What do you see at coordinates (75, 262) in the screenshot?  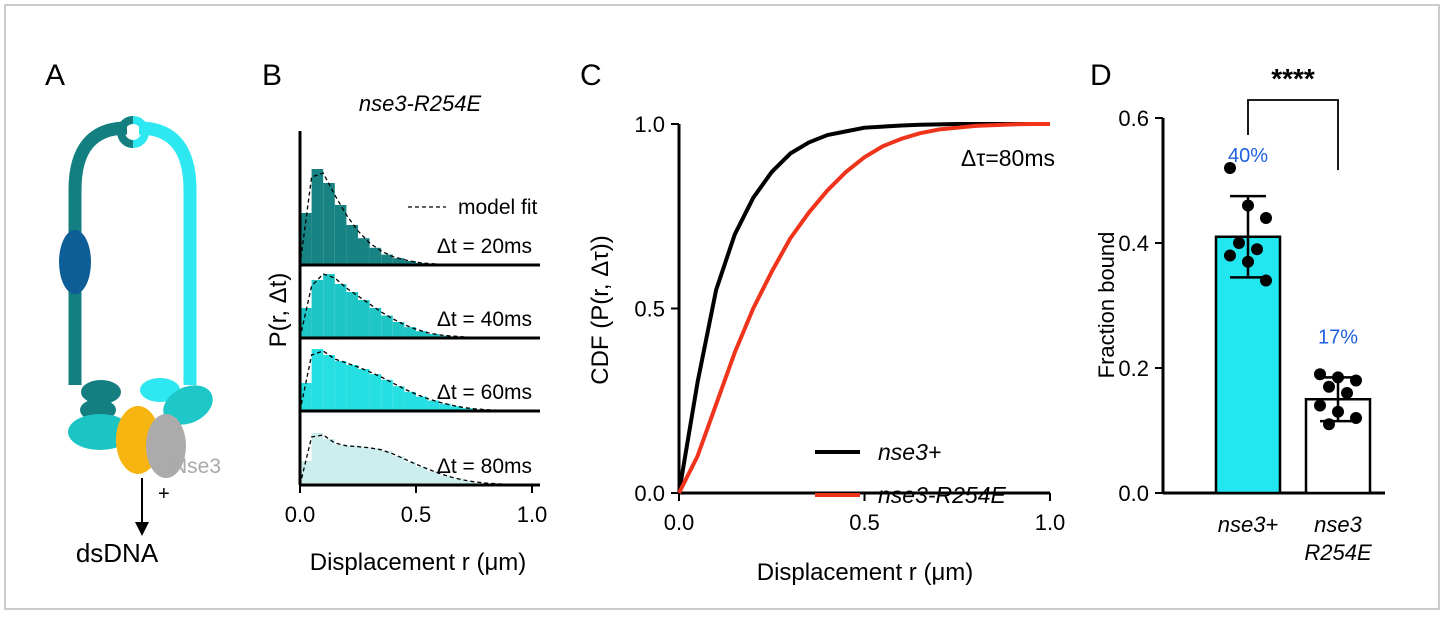 I see `subunit` at bounding box center [75, 262].